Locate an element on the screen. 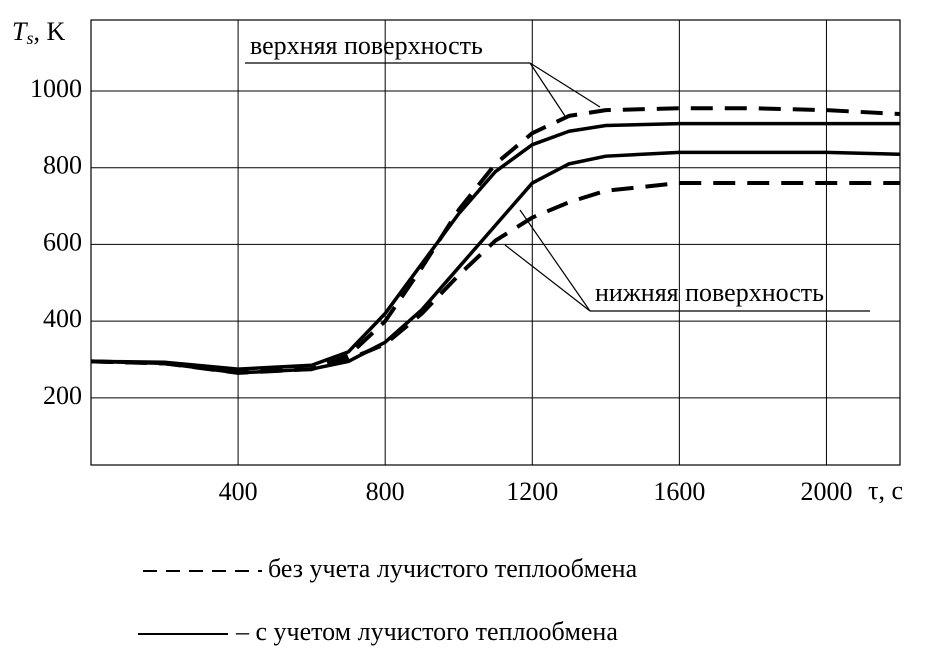 The image size is (932, 657). legend-label: – с учетом лучистого теплообмена is located at coordinates (426, 631).